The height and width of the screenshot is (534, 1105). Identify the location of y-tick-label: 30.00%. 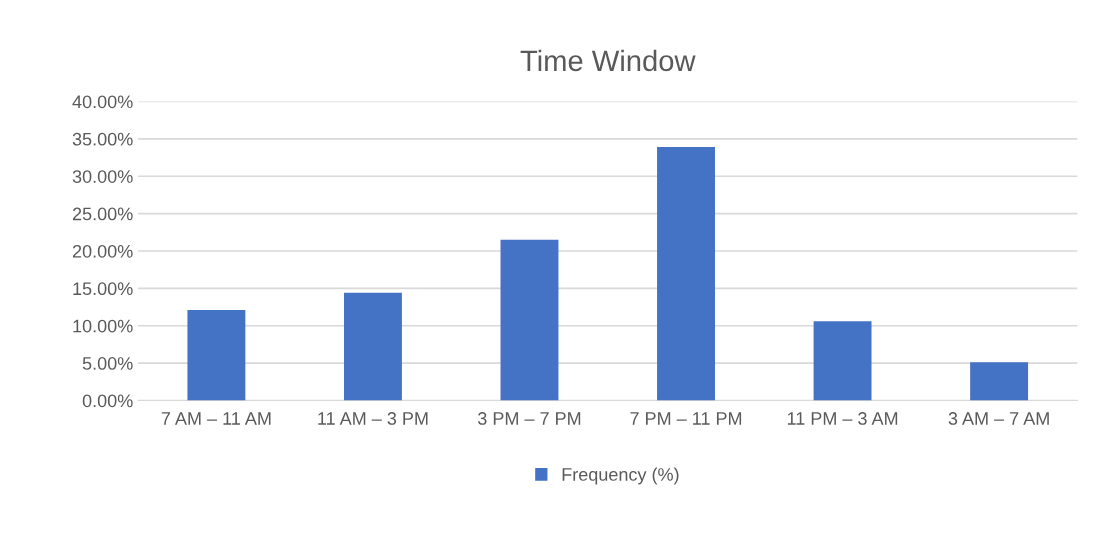
(102, 176).